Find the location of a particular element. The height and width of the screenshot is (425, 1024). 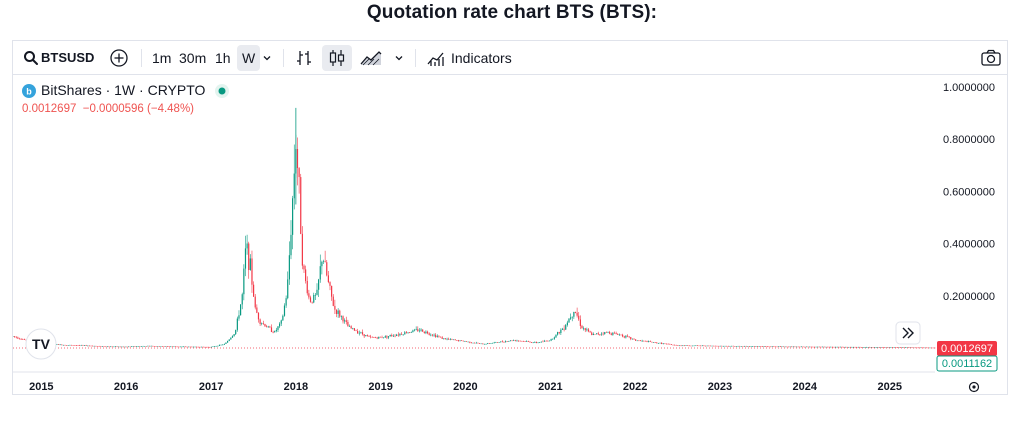

indicators-button: Indicators is located at coordinates (471, 58).